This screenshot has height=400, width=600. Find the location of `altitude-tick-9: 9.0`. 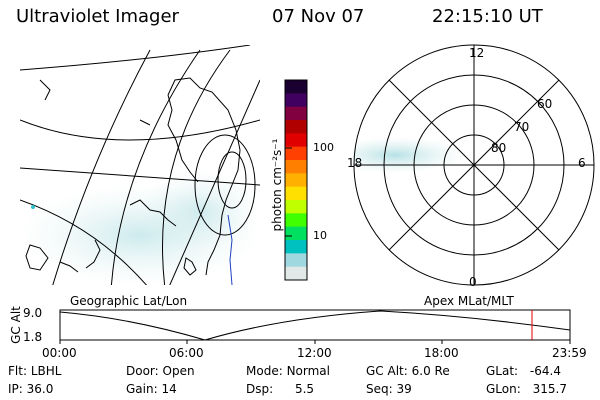

altitude-tick-9: 9.0 is located at coordinates (33, 313).